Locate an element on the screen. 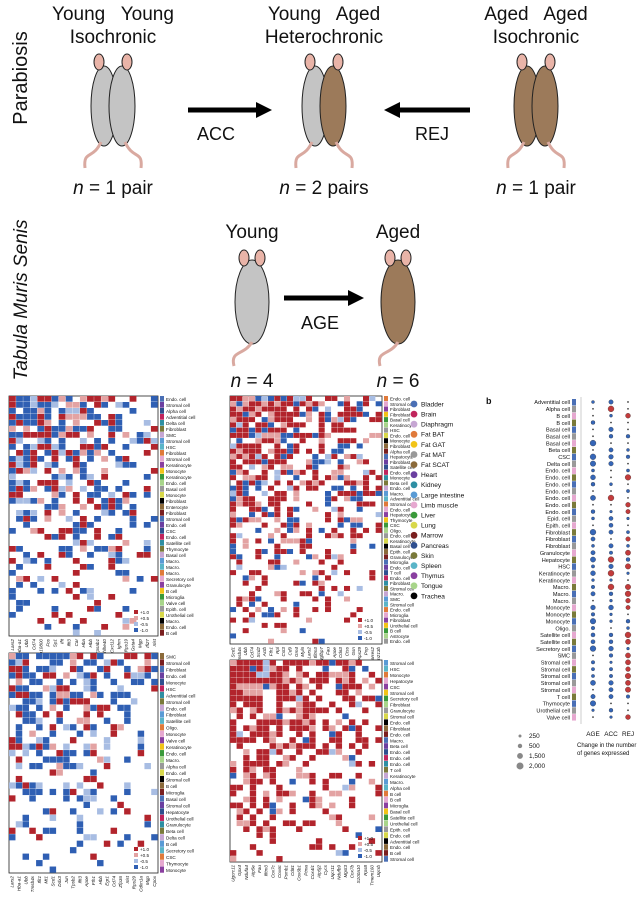 This screenshot has height=915, width=642. mouse-aged is located at coordinates (396, 308).